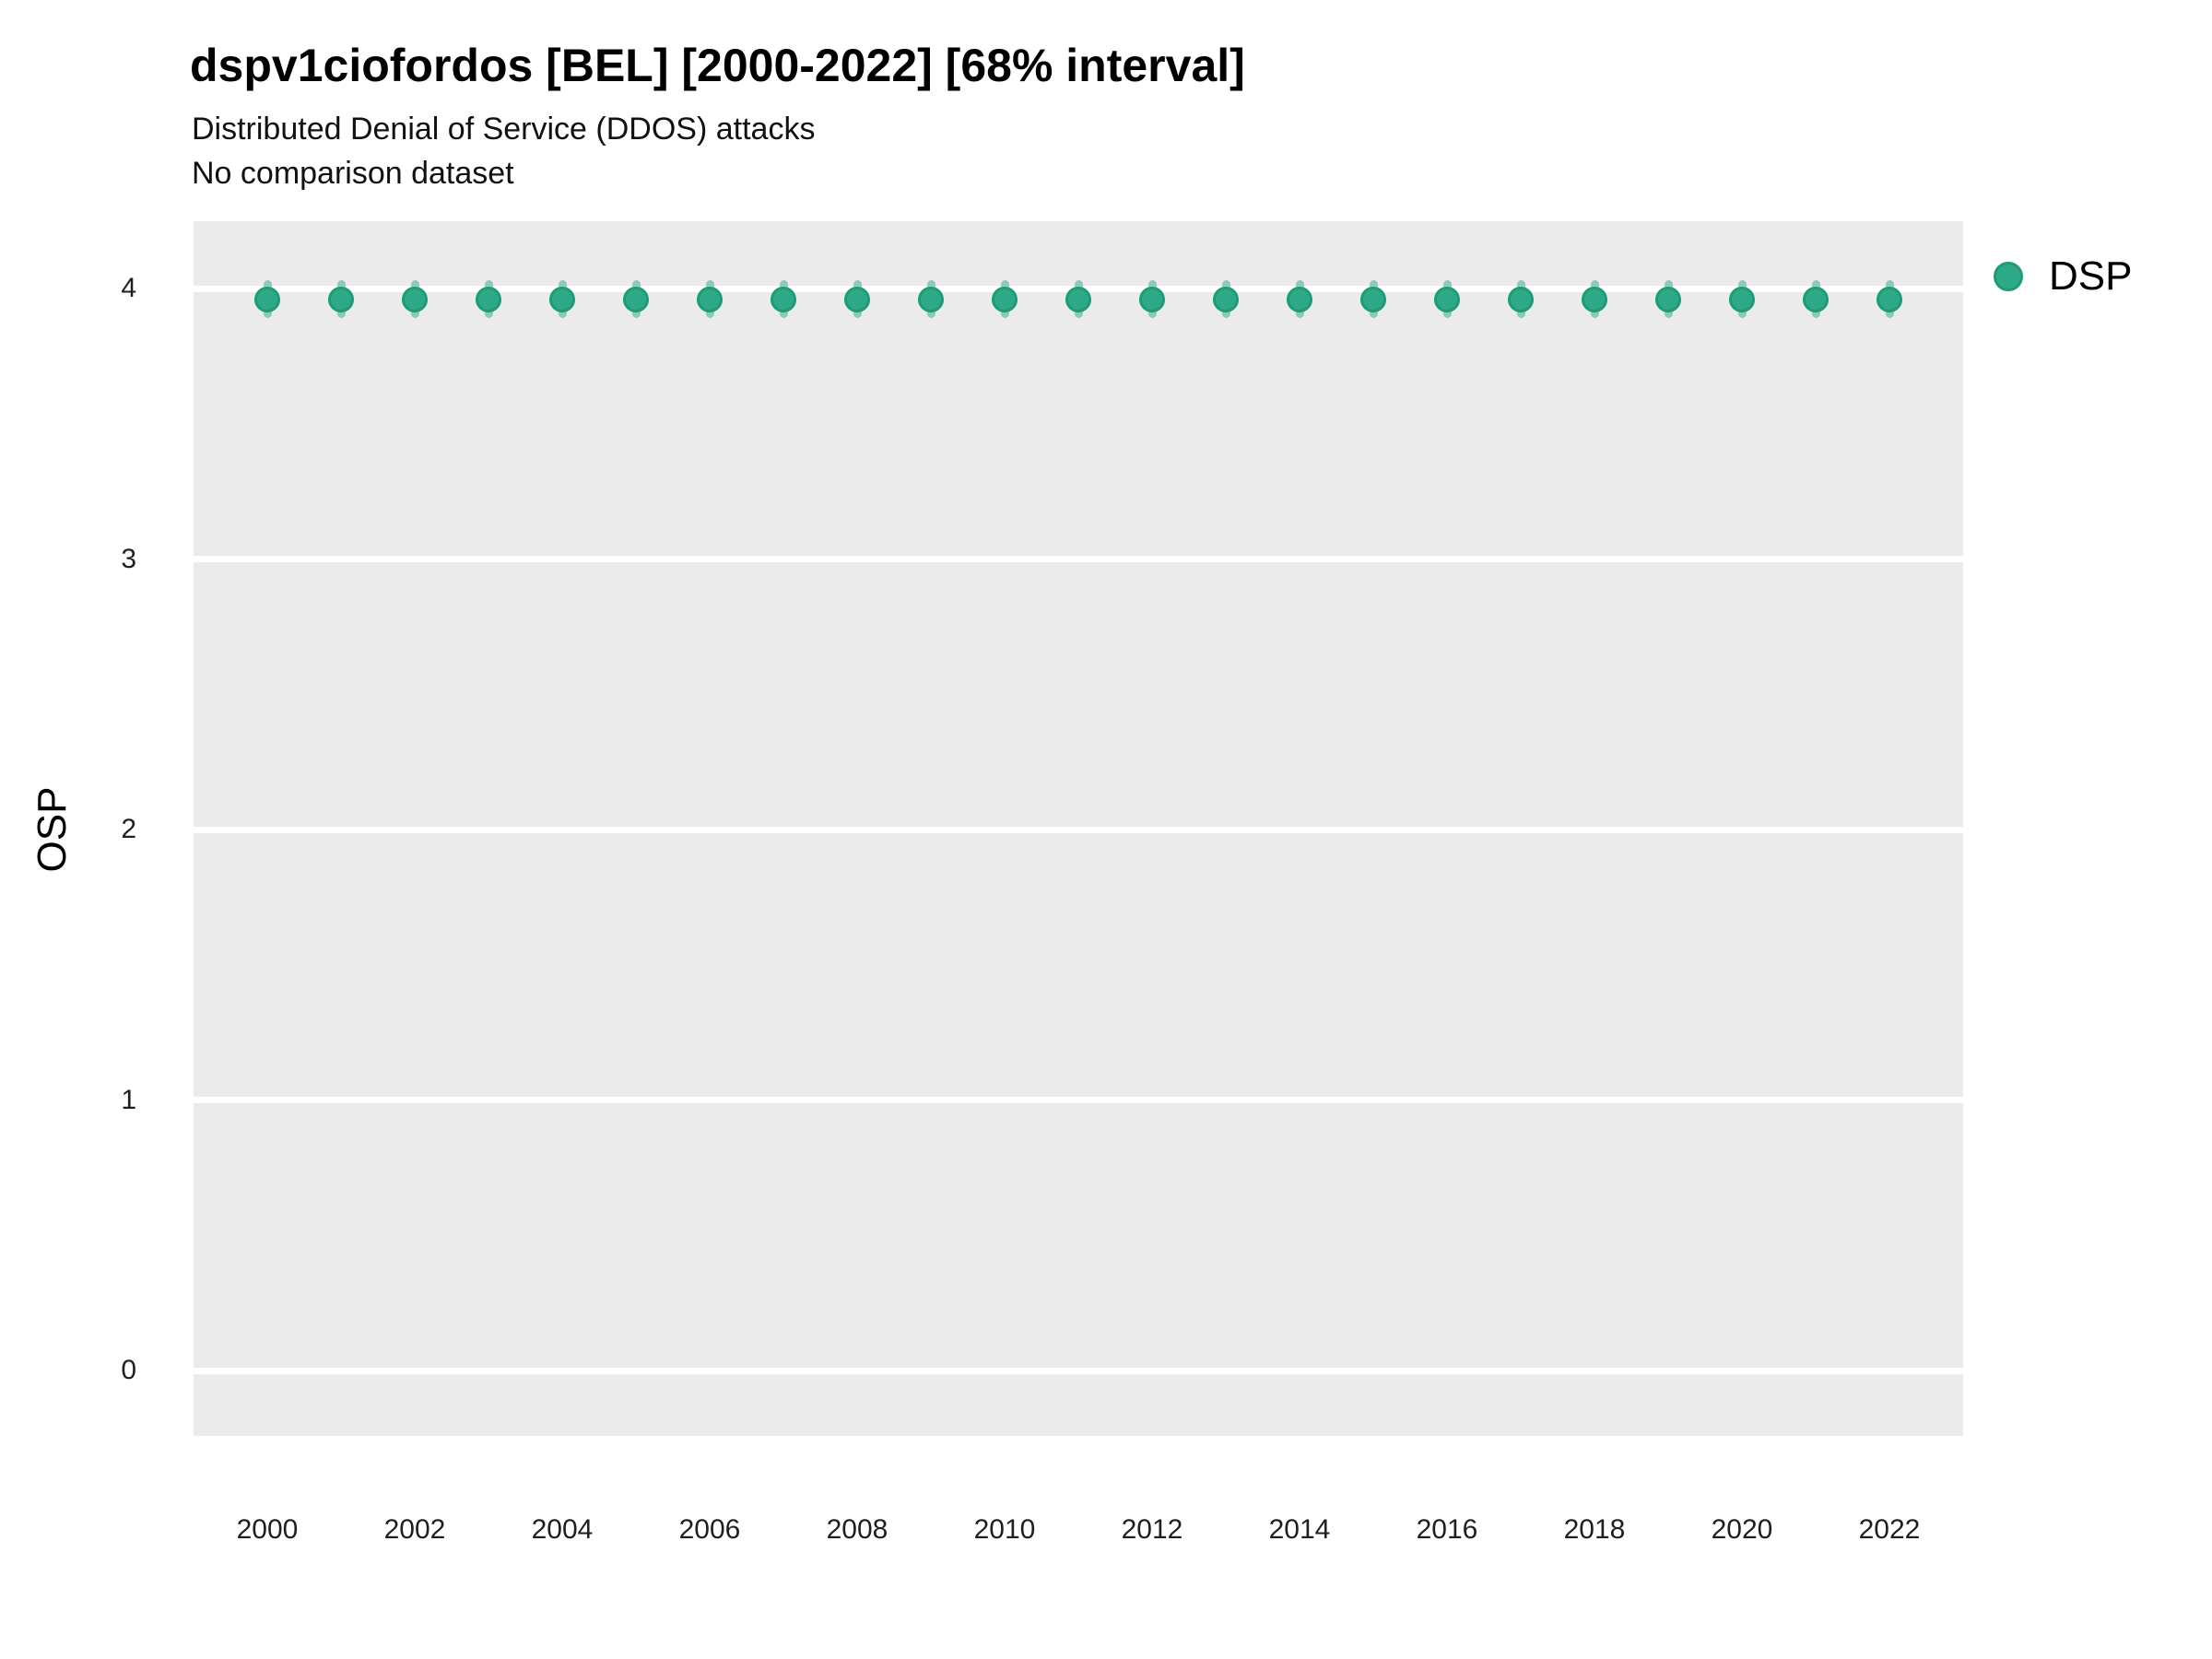  Describe the element at coordinates (128, 1370) in the screenshot. I see `y-tick-label-0: 0` at that location.